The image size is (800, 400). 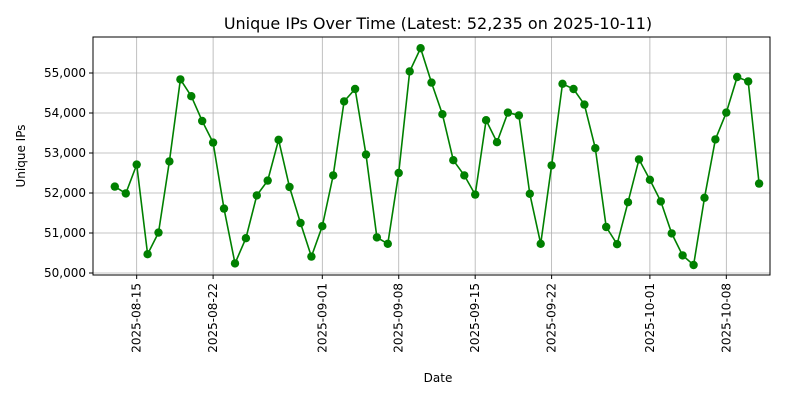 I want to click on y-tick-label: 55,000, so click(x=65, y=73).